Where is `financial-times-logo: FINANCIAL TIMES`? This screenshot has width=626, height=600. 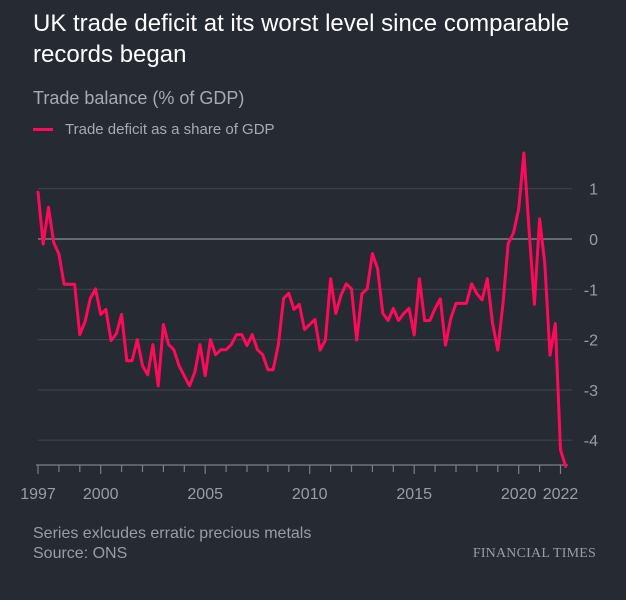
financial-times-logo: FINANCIAL TIMES is located at coordinates (534, 553).